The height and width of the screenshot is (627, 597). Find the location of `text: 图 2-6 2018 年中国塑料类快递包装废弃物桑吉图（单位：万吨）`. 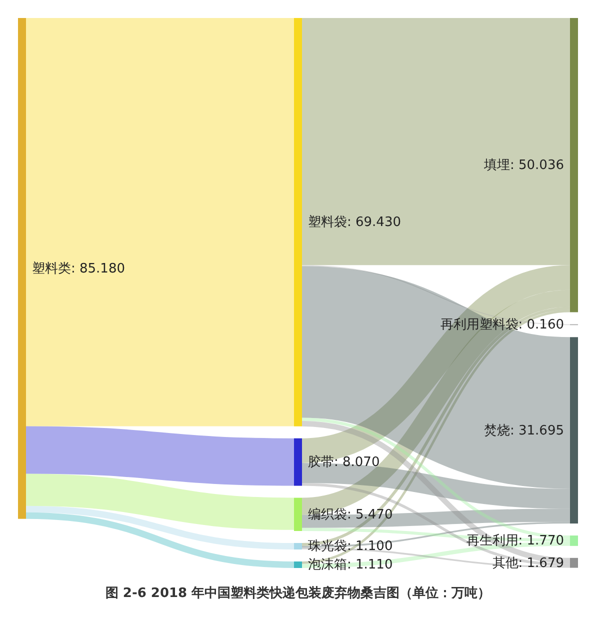

text: 图 2-6 2018 年中国塑料类快递包装废弃物桑吉图（单位：万吨） is located at coordinates (298, 593).